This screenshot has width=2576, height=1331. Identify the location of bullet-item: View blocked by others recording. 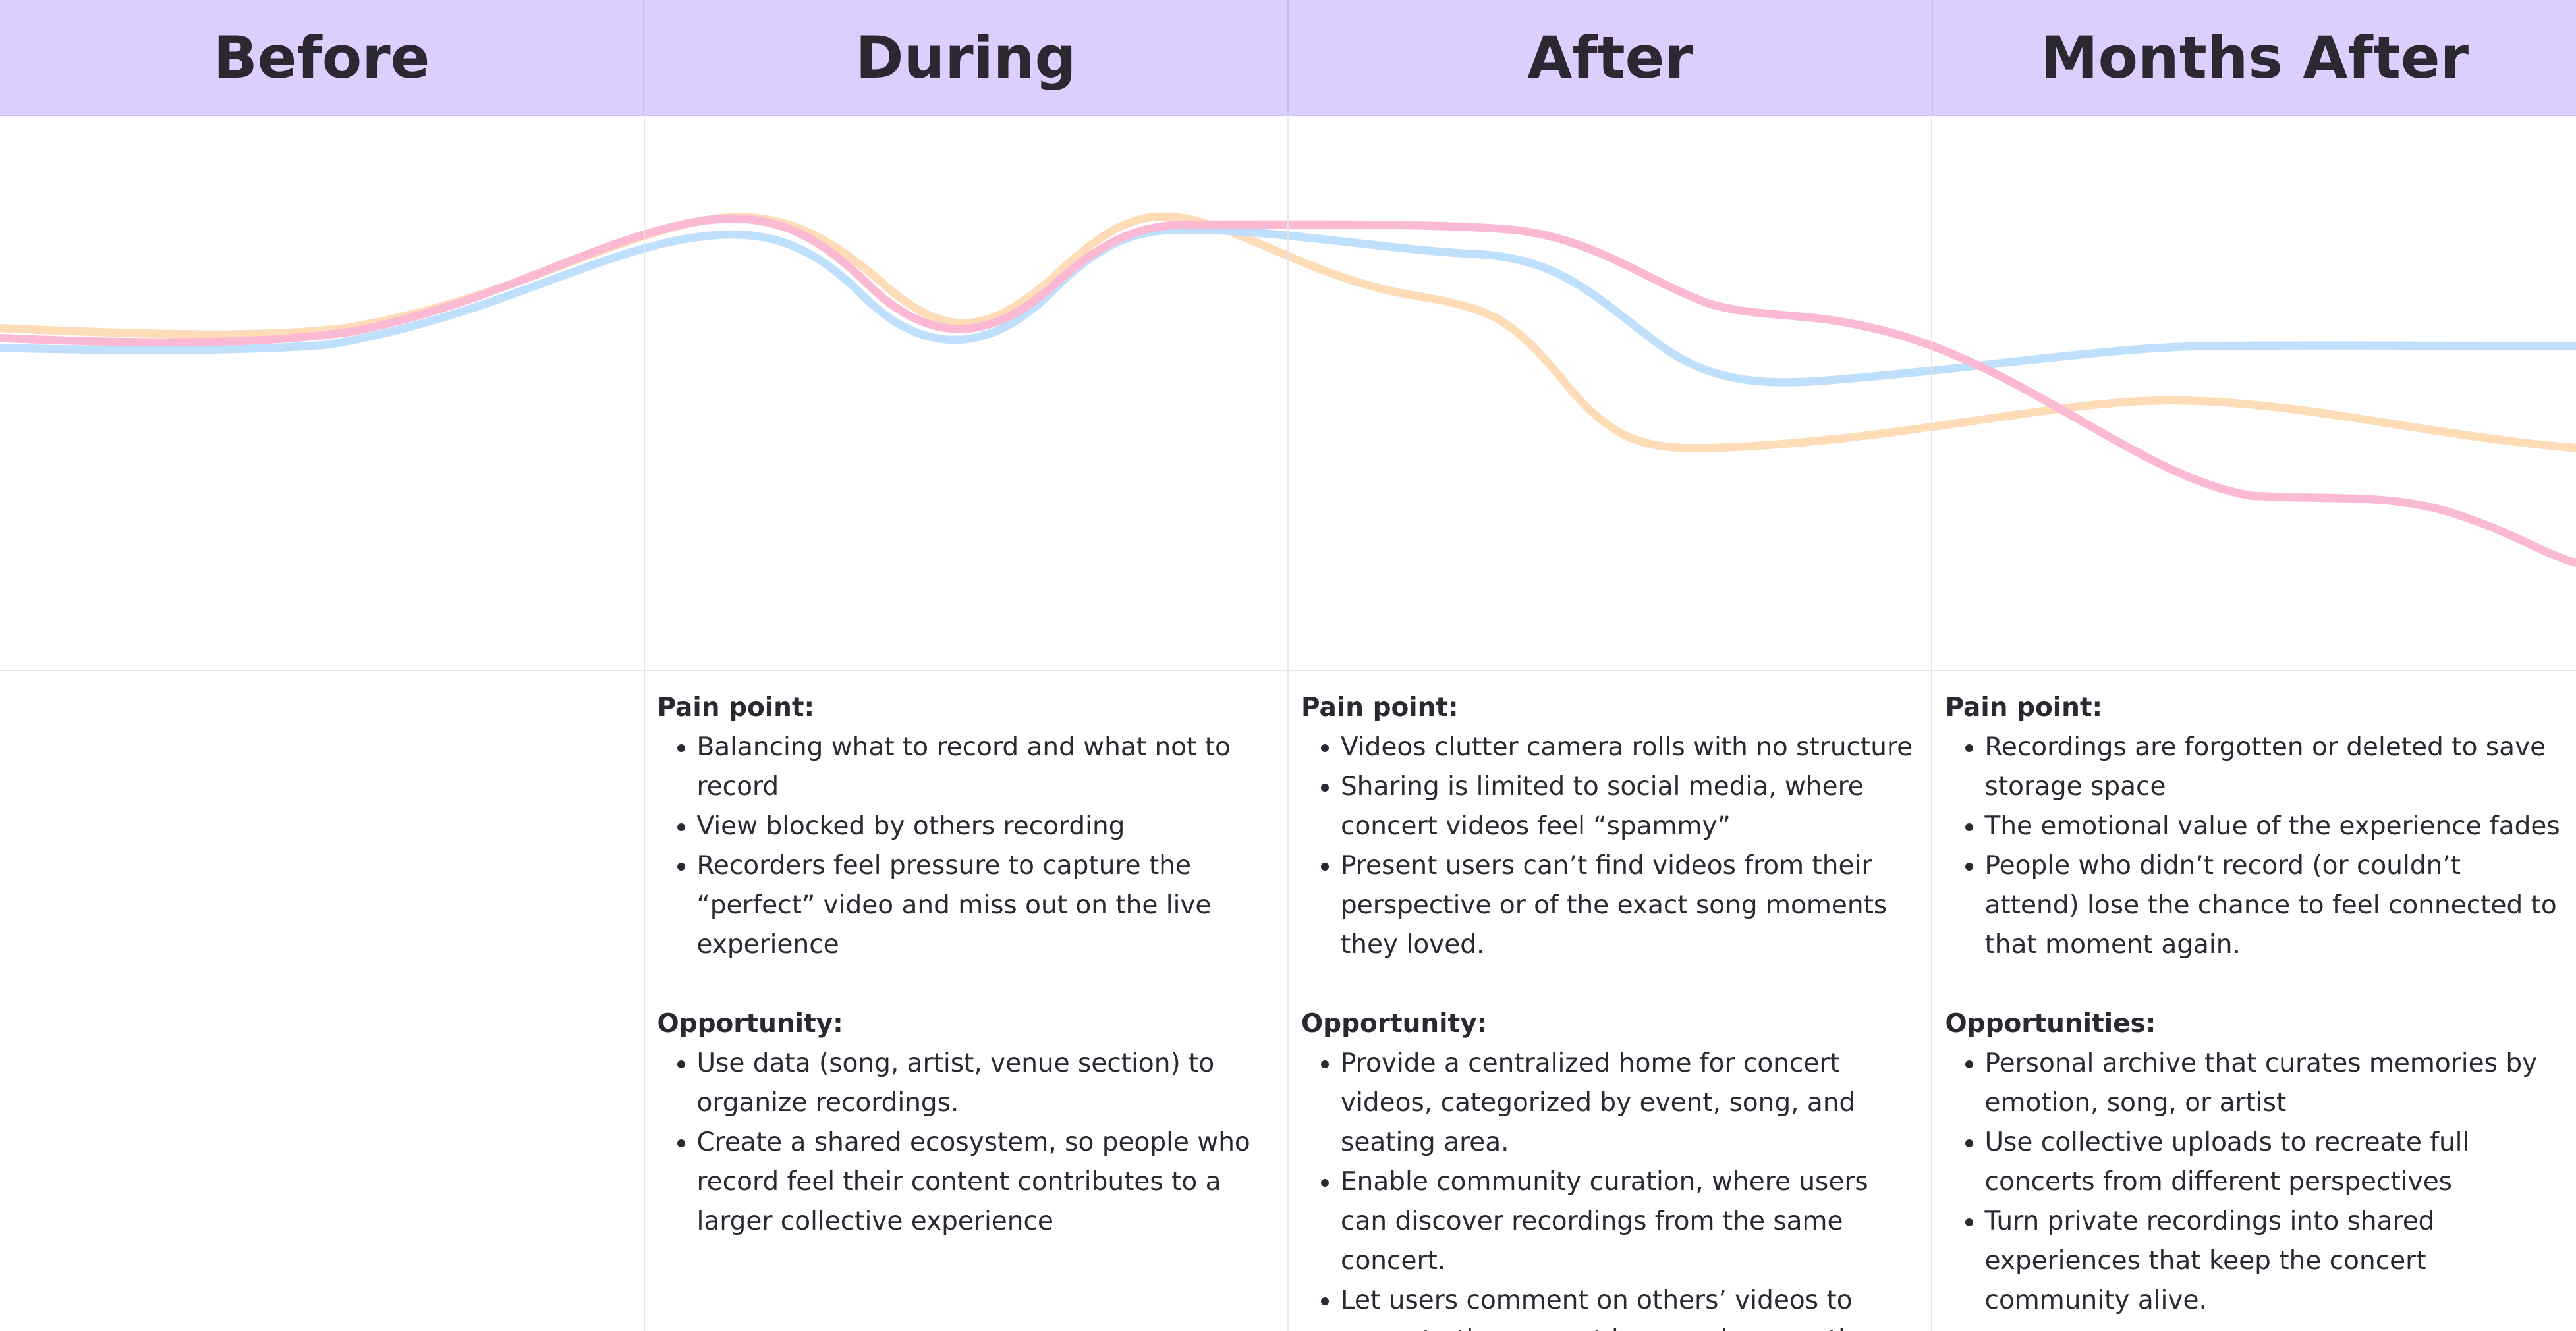
(986, 826).